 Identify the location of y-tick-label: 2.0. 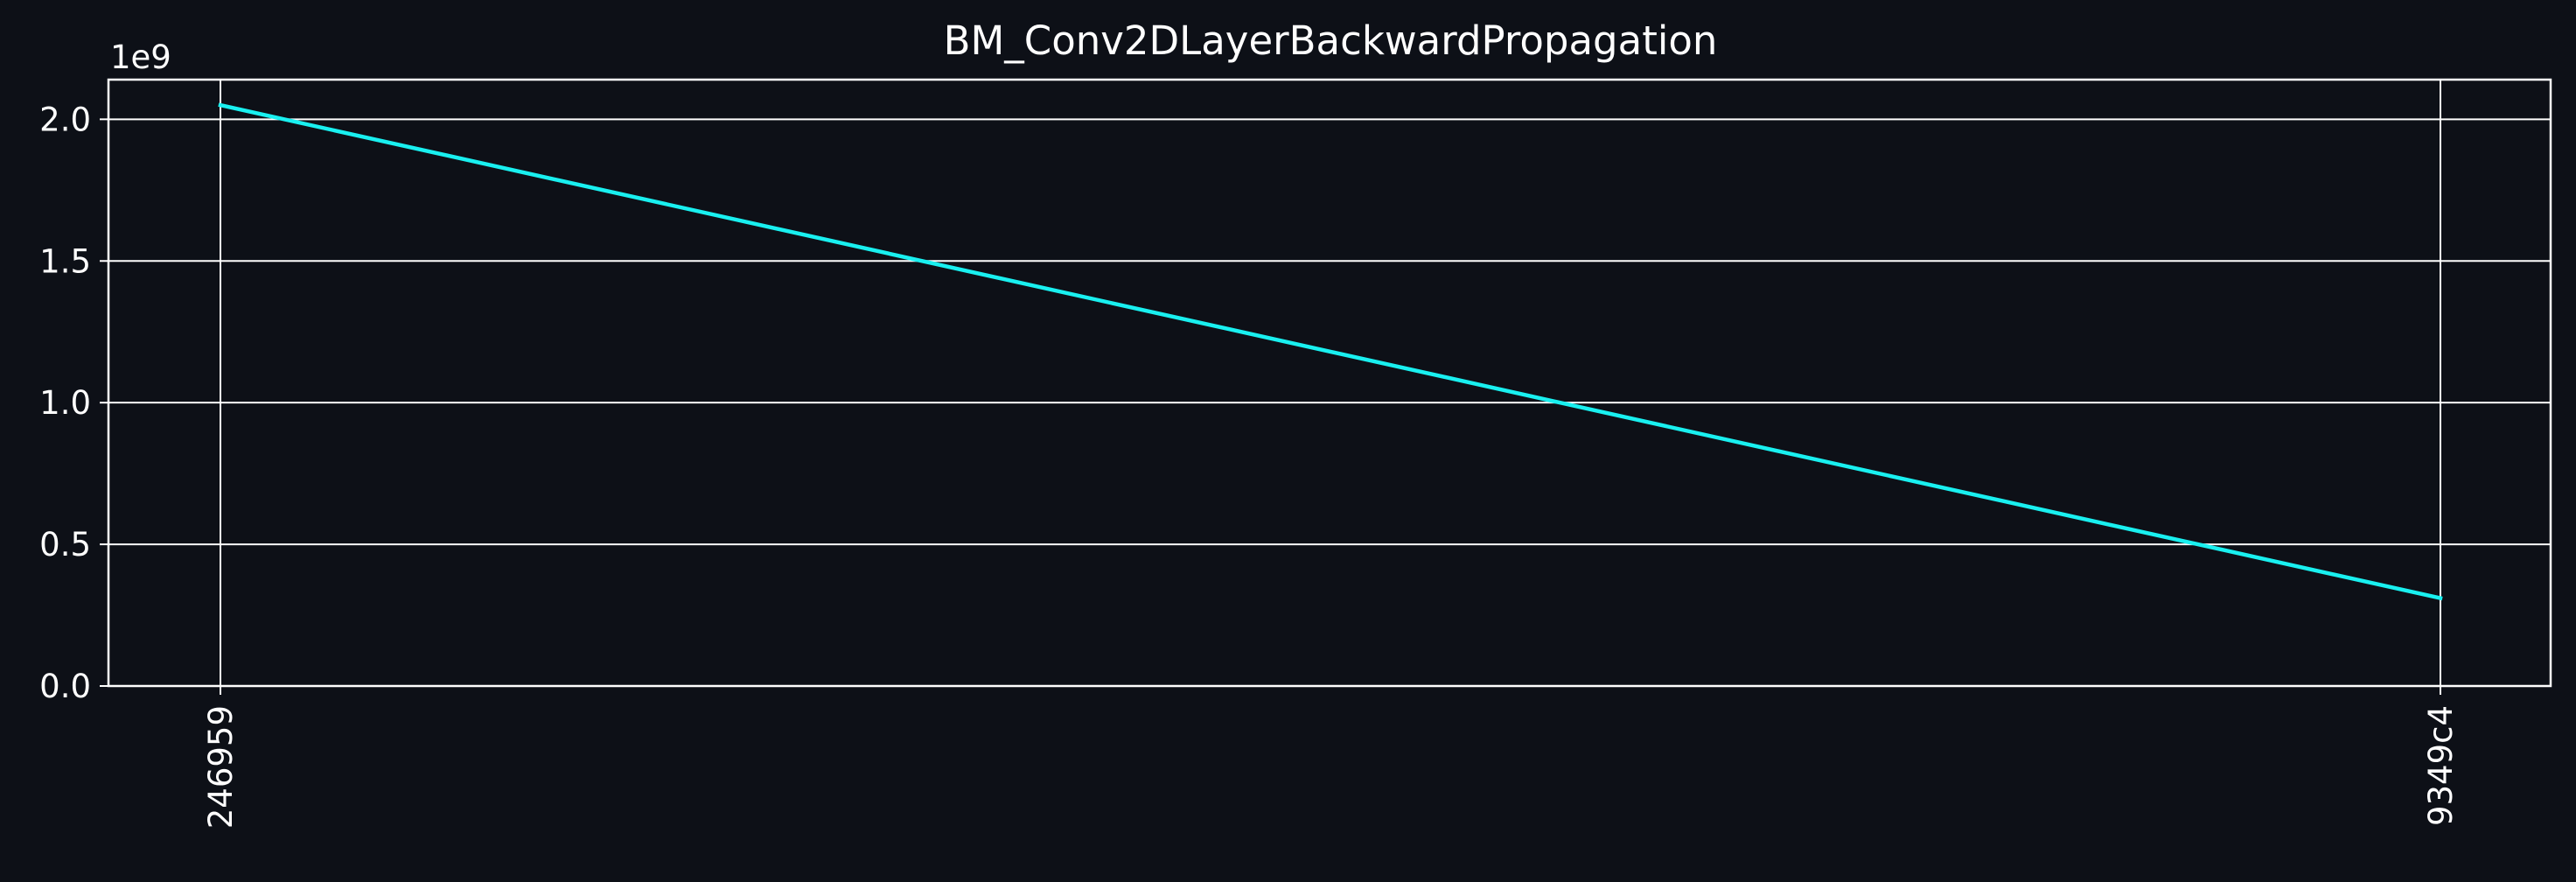
(65, 119).